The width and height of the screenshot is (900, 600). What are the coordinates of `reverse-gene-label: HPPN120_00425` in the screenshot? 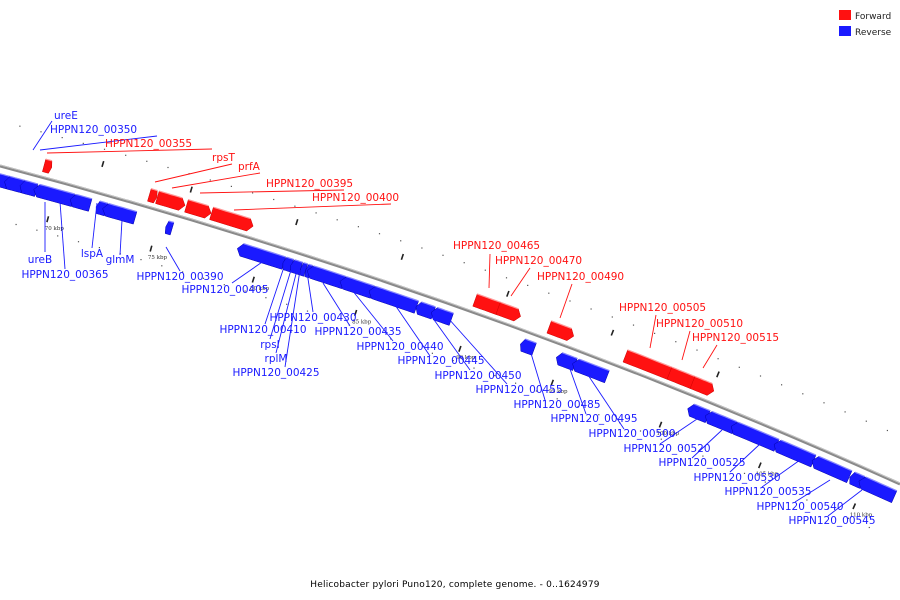 It's located at (275, 373).